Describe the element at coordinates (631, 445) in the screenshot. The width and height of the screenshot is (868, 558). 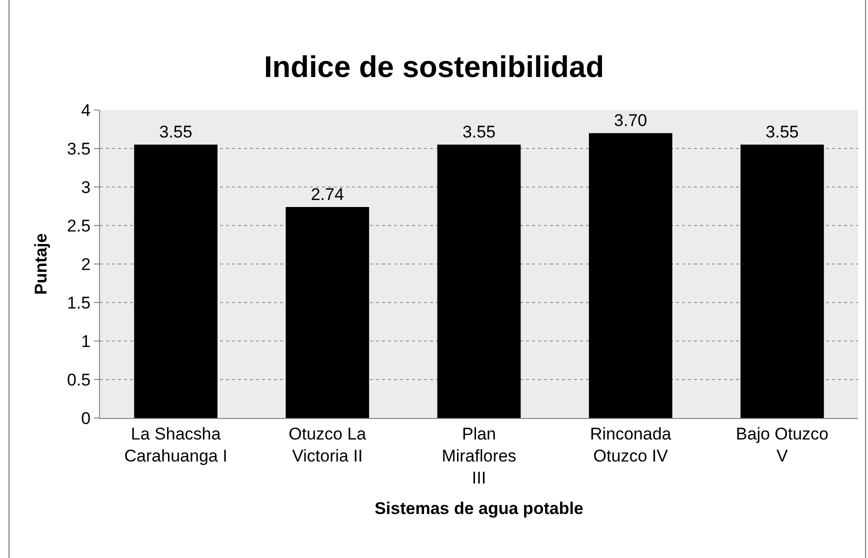
I see `x-tick-label: Rinconada Otuzco IV` at that location.